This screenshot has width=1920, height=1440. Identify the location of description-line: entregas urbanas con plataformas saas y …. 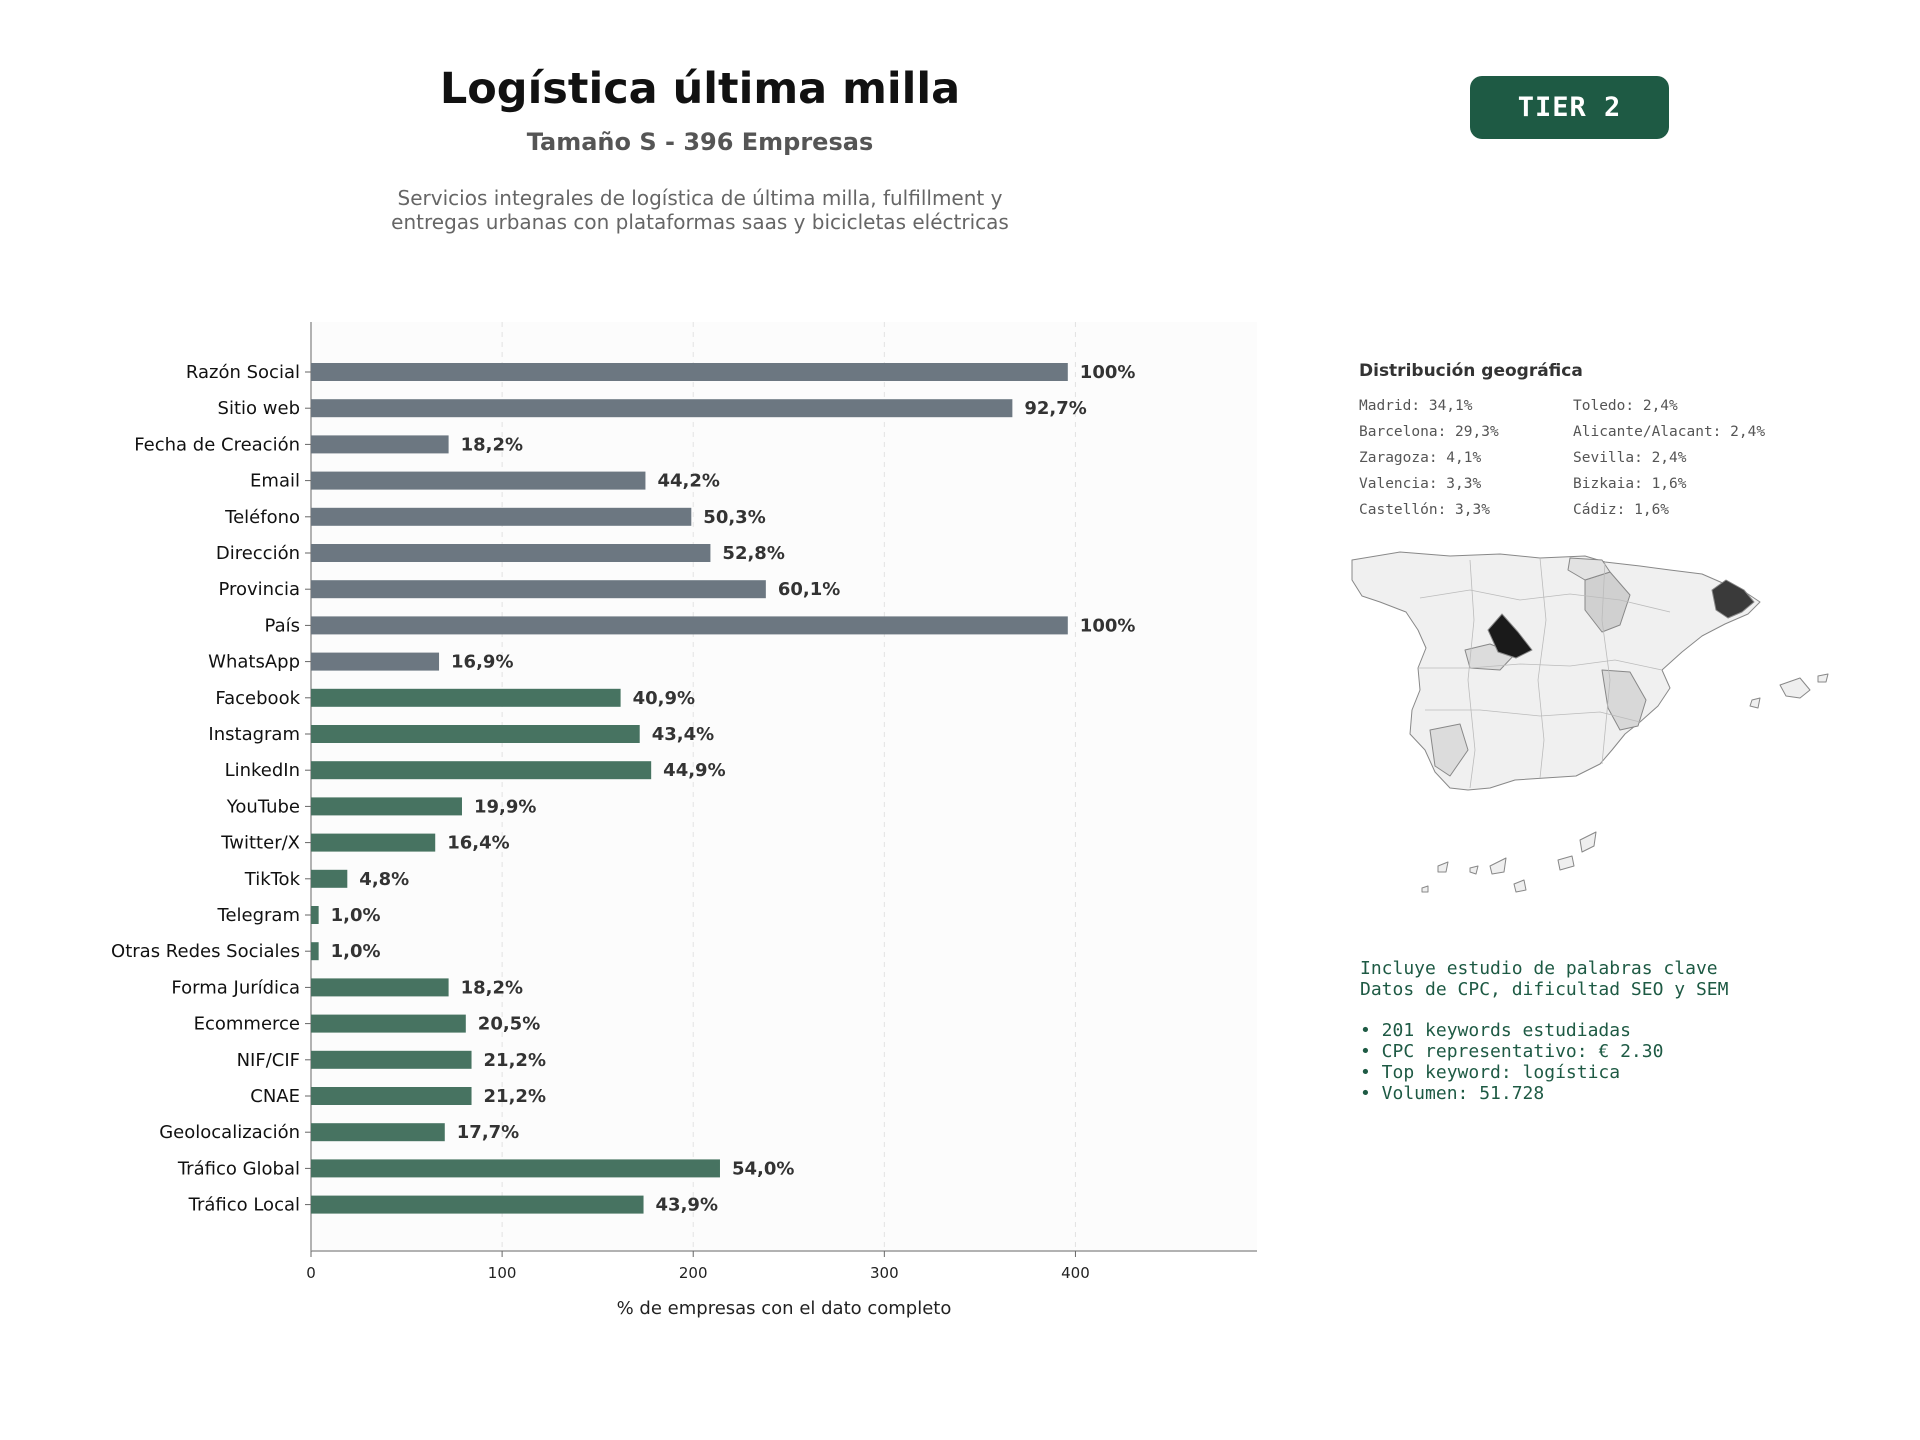
(700, 222).